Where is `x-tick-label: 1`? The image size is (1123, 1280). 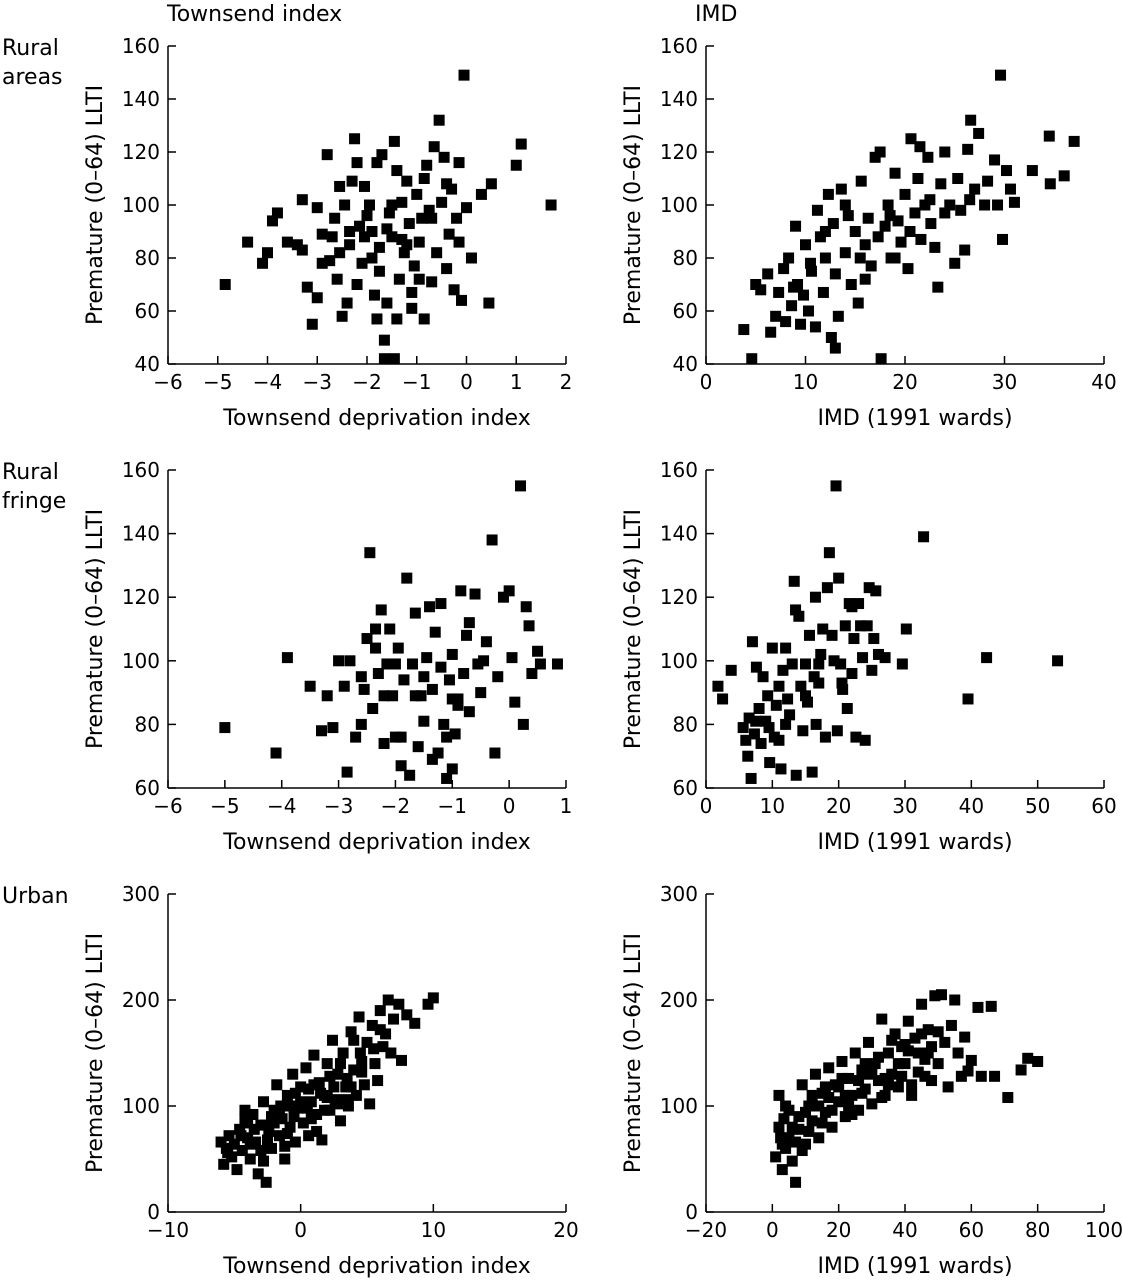 x-tick-label: 1 is located at coordinates (516, 382).